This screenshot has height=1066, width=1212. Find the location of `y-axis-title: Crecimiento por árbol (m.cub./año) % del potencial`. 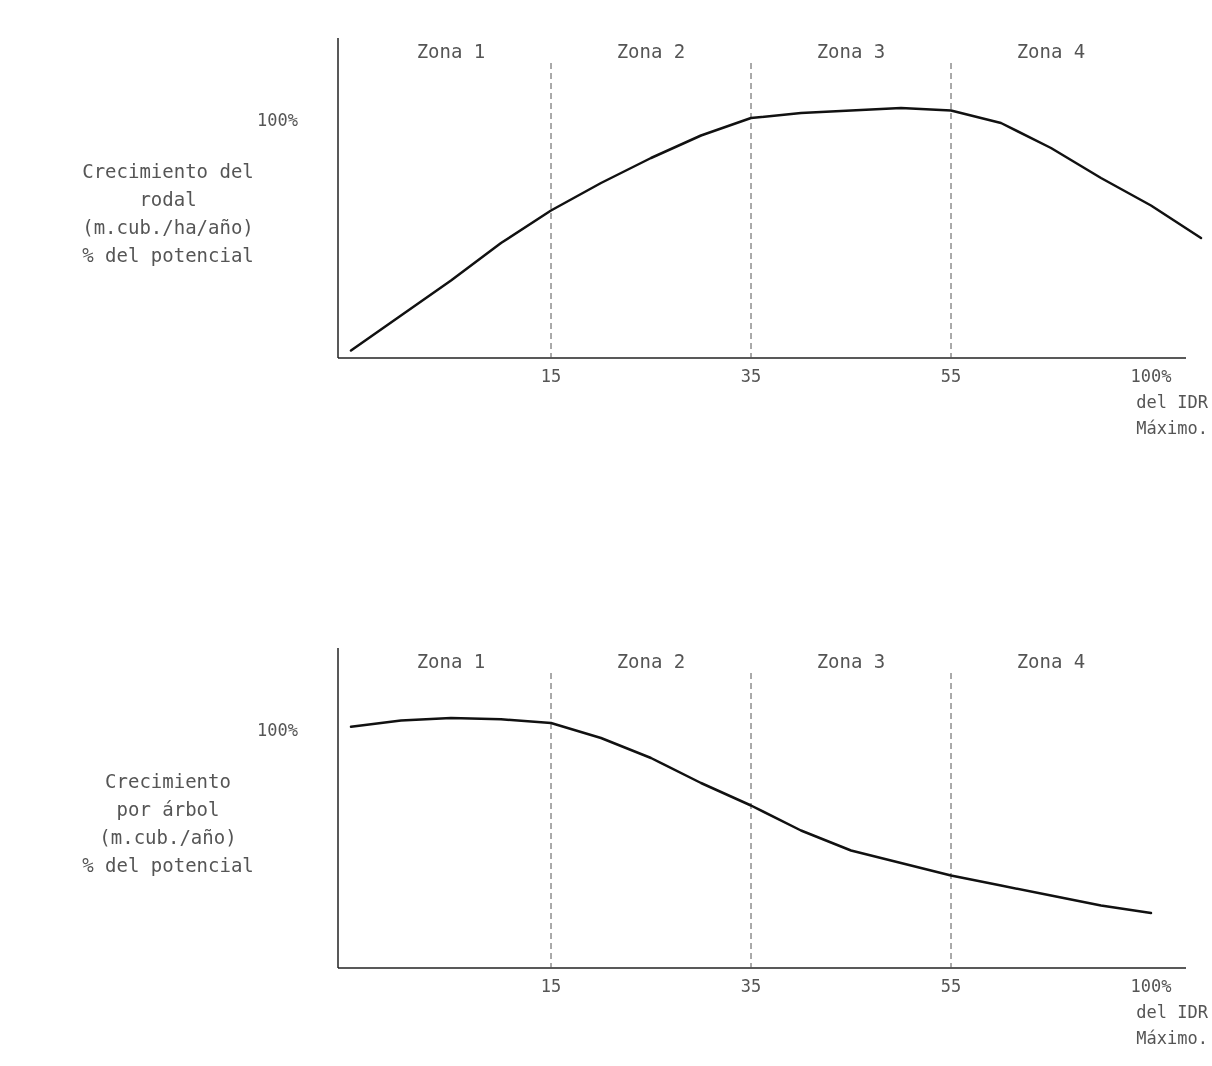

y-axis-title: Crecimiento por árbol (m.cub./año) % del potencial is located at coordinates (168, 823).